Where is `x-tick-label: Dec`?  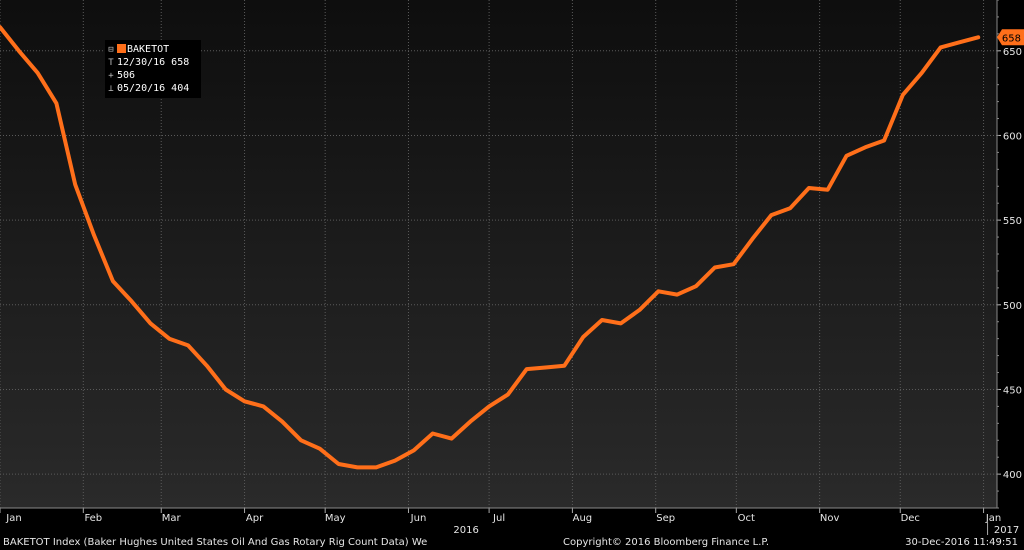
x-tick-label: Dec is located at coordinates (910, 518).